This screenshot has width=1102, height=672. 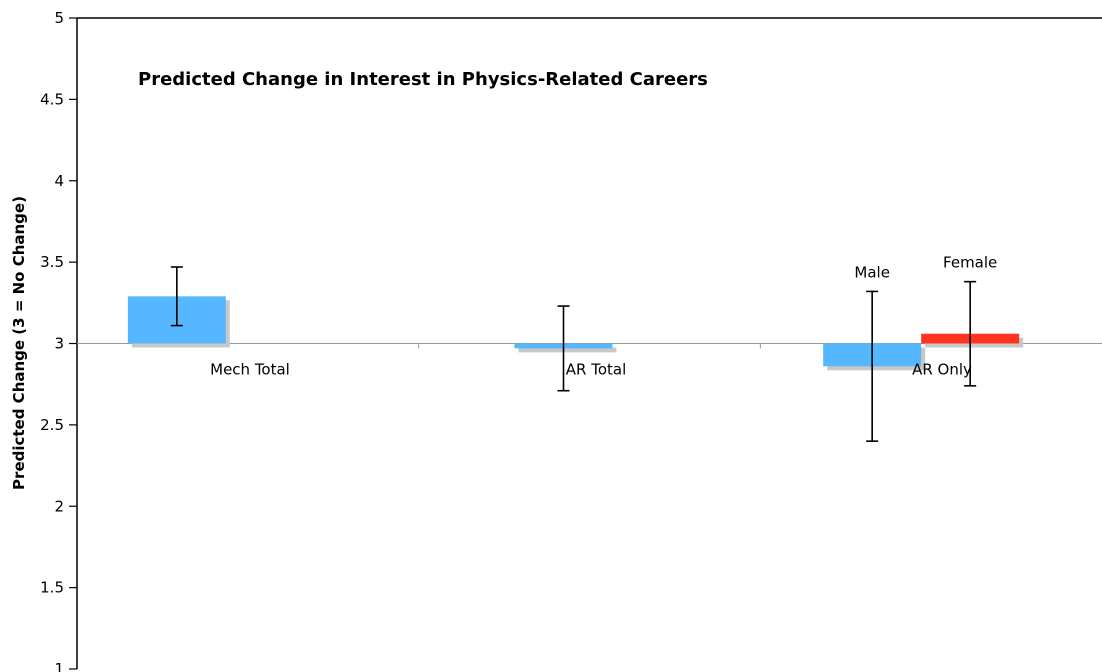 What do you see at coordinates (250, 370) in the screenshot?
I see `category-label: Mech Total` at bounding box center [250, 370].